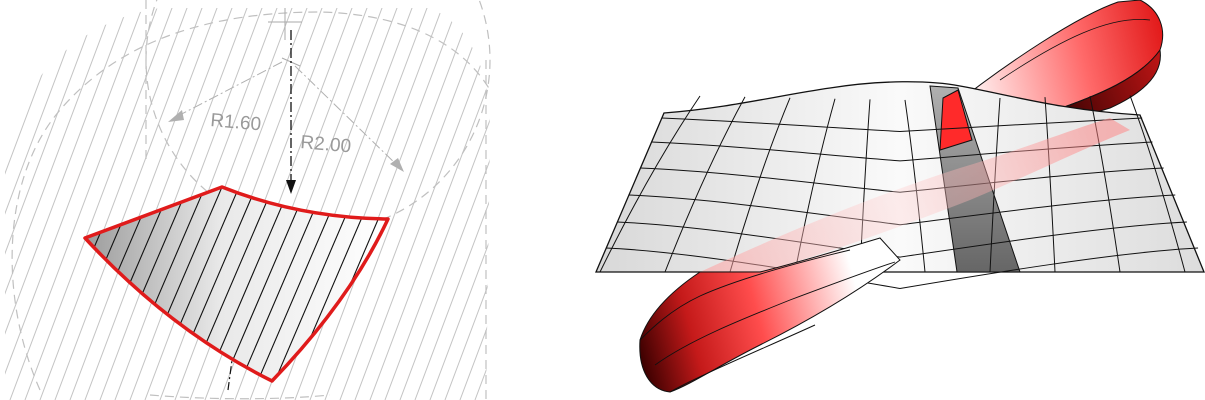 The image size is (1205, 400). I want to click on patch-boundary, so click(236, 284).